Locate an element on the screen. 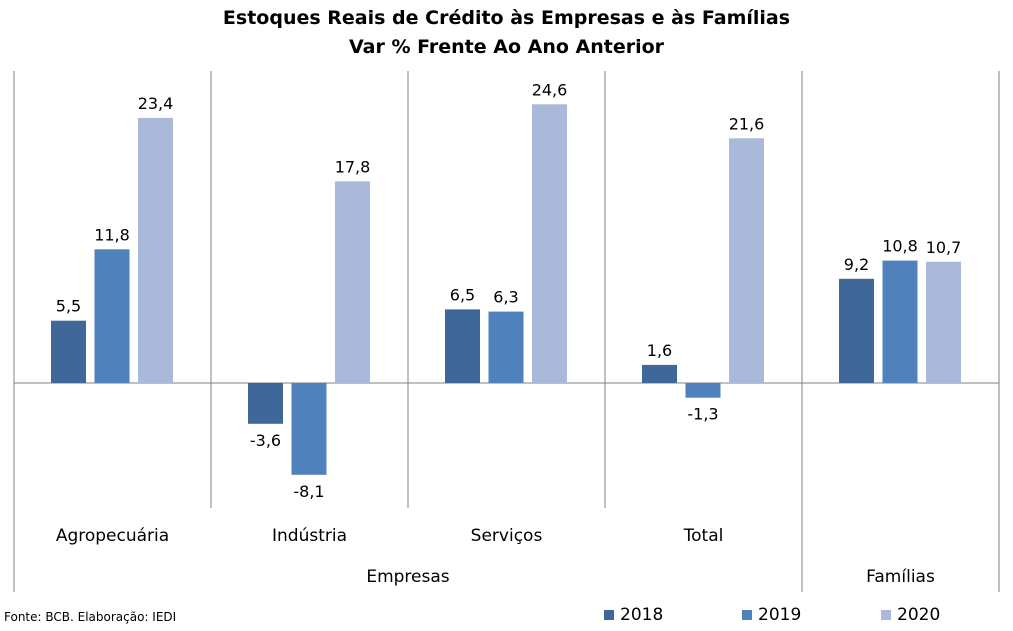 The height and width of the screenshot is (631, 1013). data-label: 21,6 is located at coordinates (747, 123).